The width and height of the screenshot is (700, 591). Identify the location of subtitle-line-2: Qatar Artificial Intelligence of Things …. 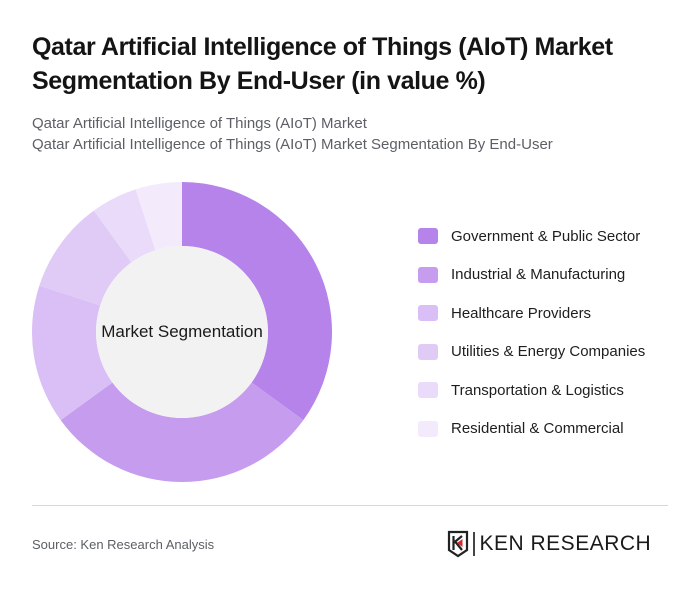
(292, 144).